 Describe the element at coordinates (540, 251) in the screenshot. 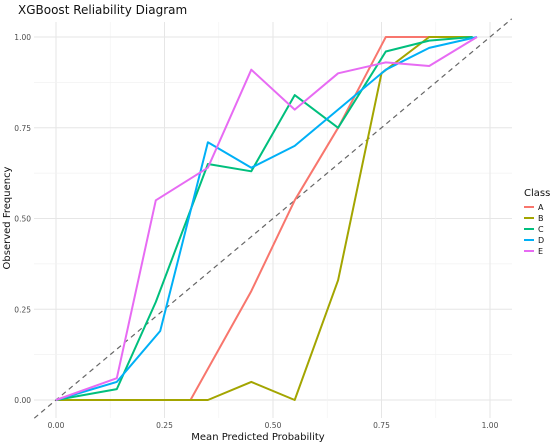

I see `legend-label-e: E` at that location.